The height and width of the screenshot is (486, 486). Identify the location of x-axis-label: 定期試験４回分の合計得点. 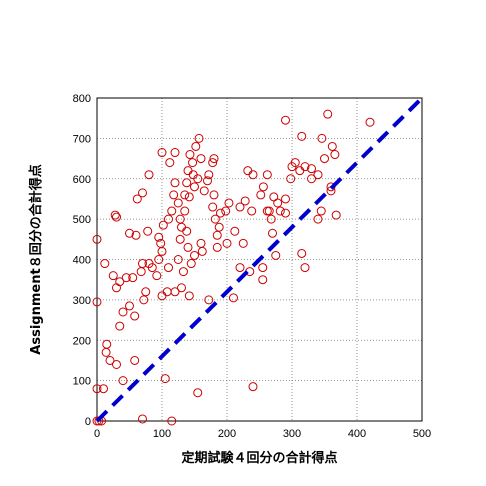
(258, 458).